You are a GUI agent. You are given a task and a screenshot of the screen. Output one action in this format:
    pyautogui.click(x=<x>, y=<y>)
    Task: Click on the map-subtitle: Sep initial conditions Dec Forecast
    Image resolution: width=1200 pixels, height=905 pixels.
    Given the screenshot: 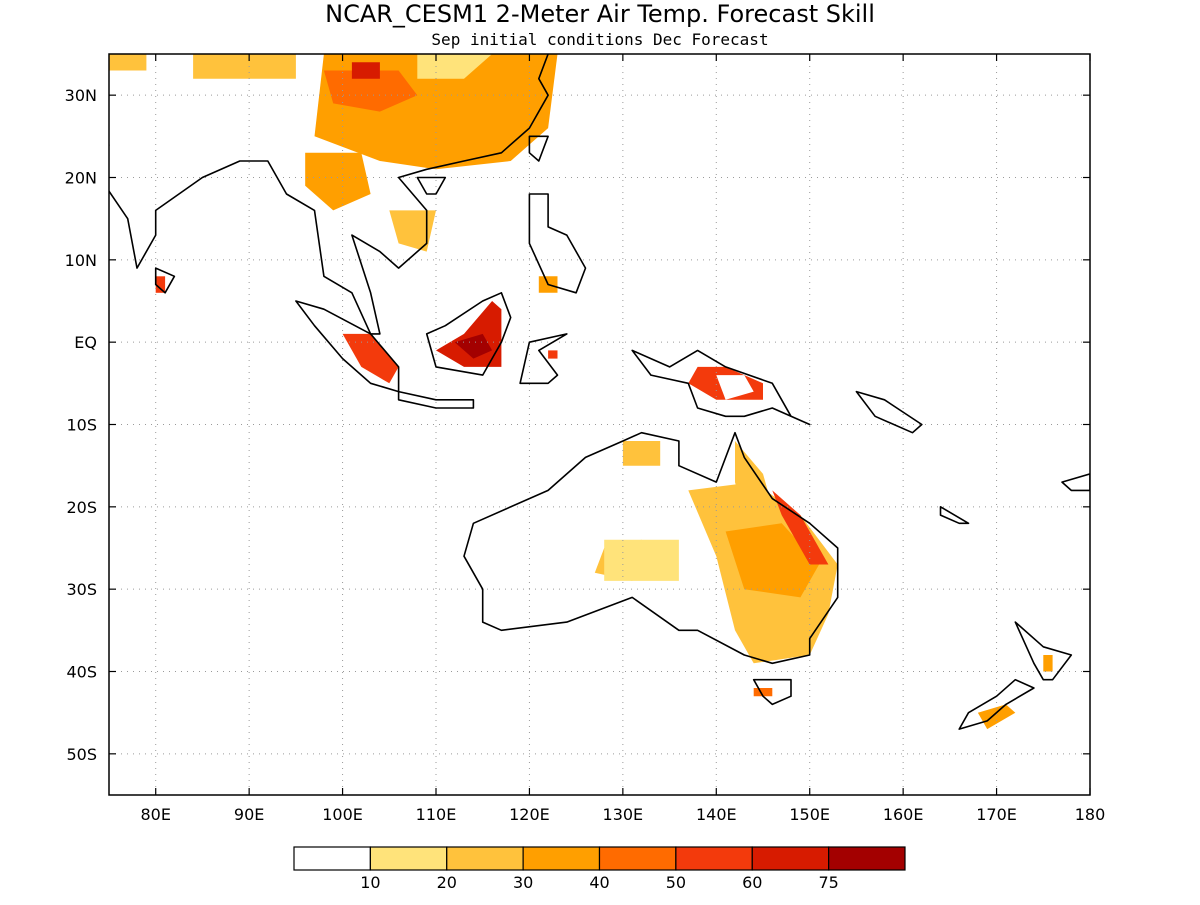 What is the action you would take?
    pyautogui.click(x=599, y=39)
    